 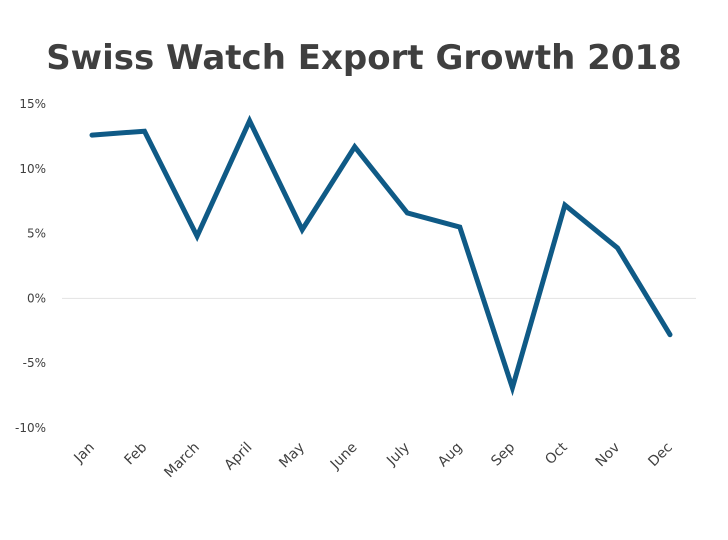 I want to click on x-tick-label: Feb, so click(x=136, y=453).